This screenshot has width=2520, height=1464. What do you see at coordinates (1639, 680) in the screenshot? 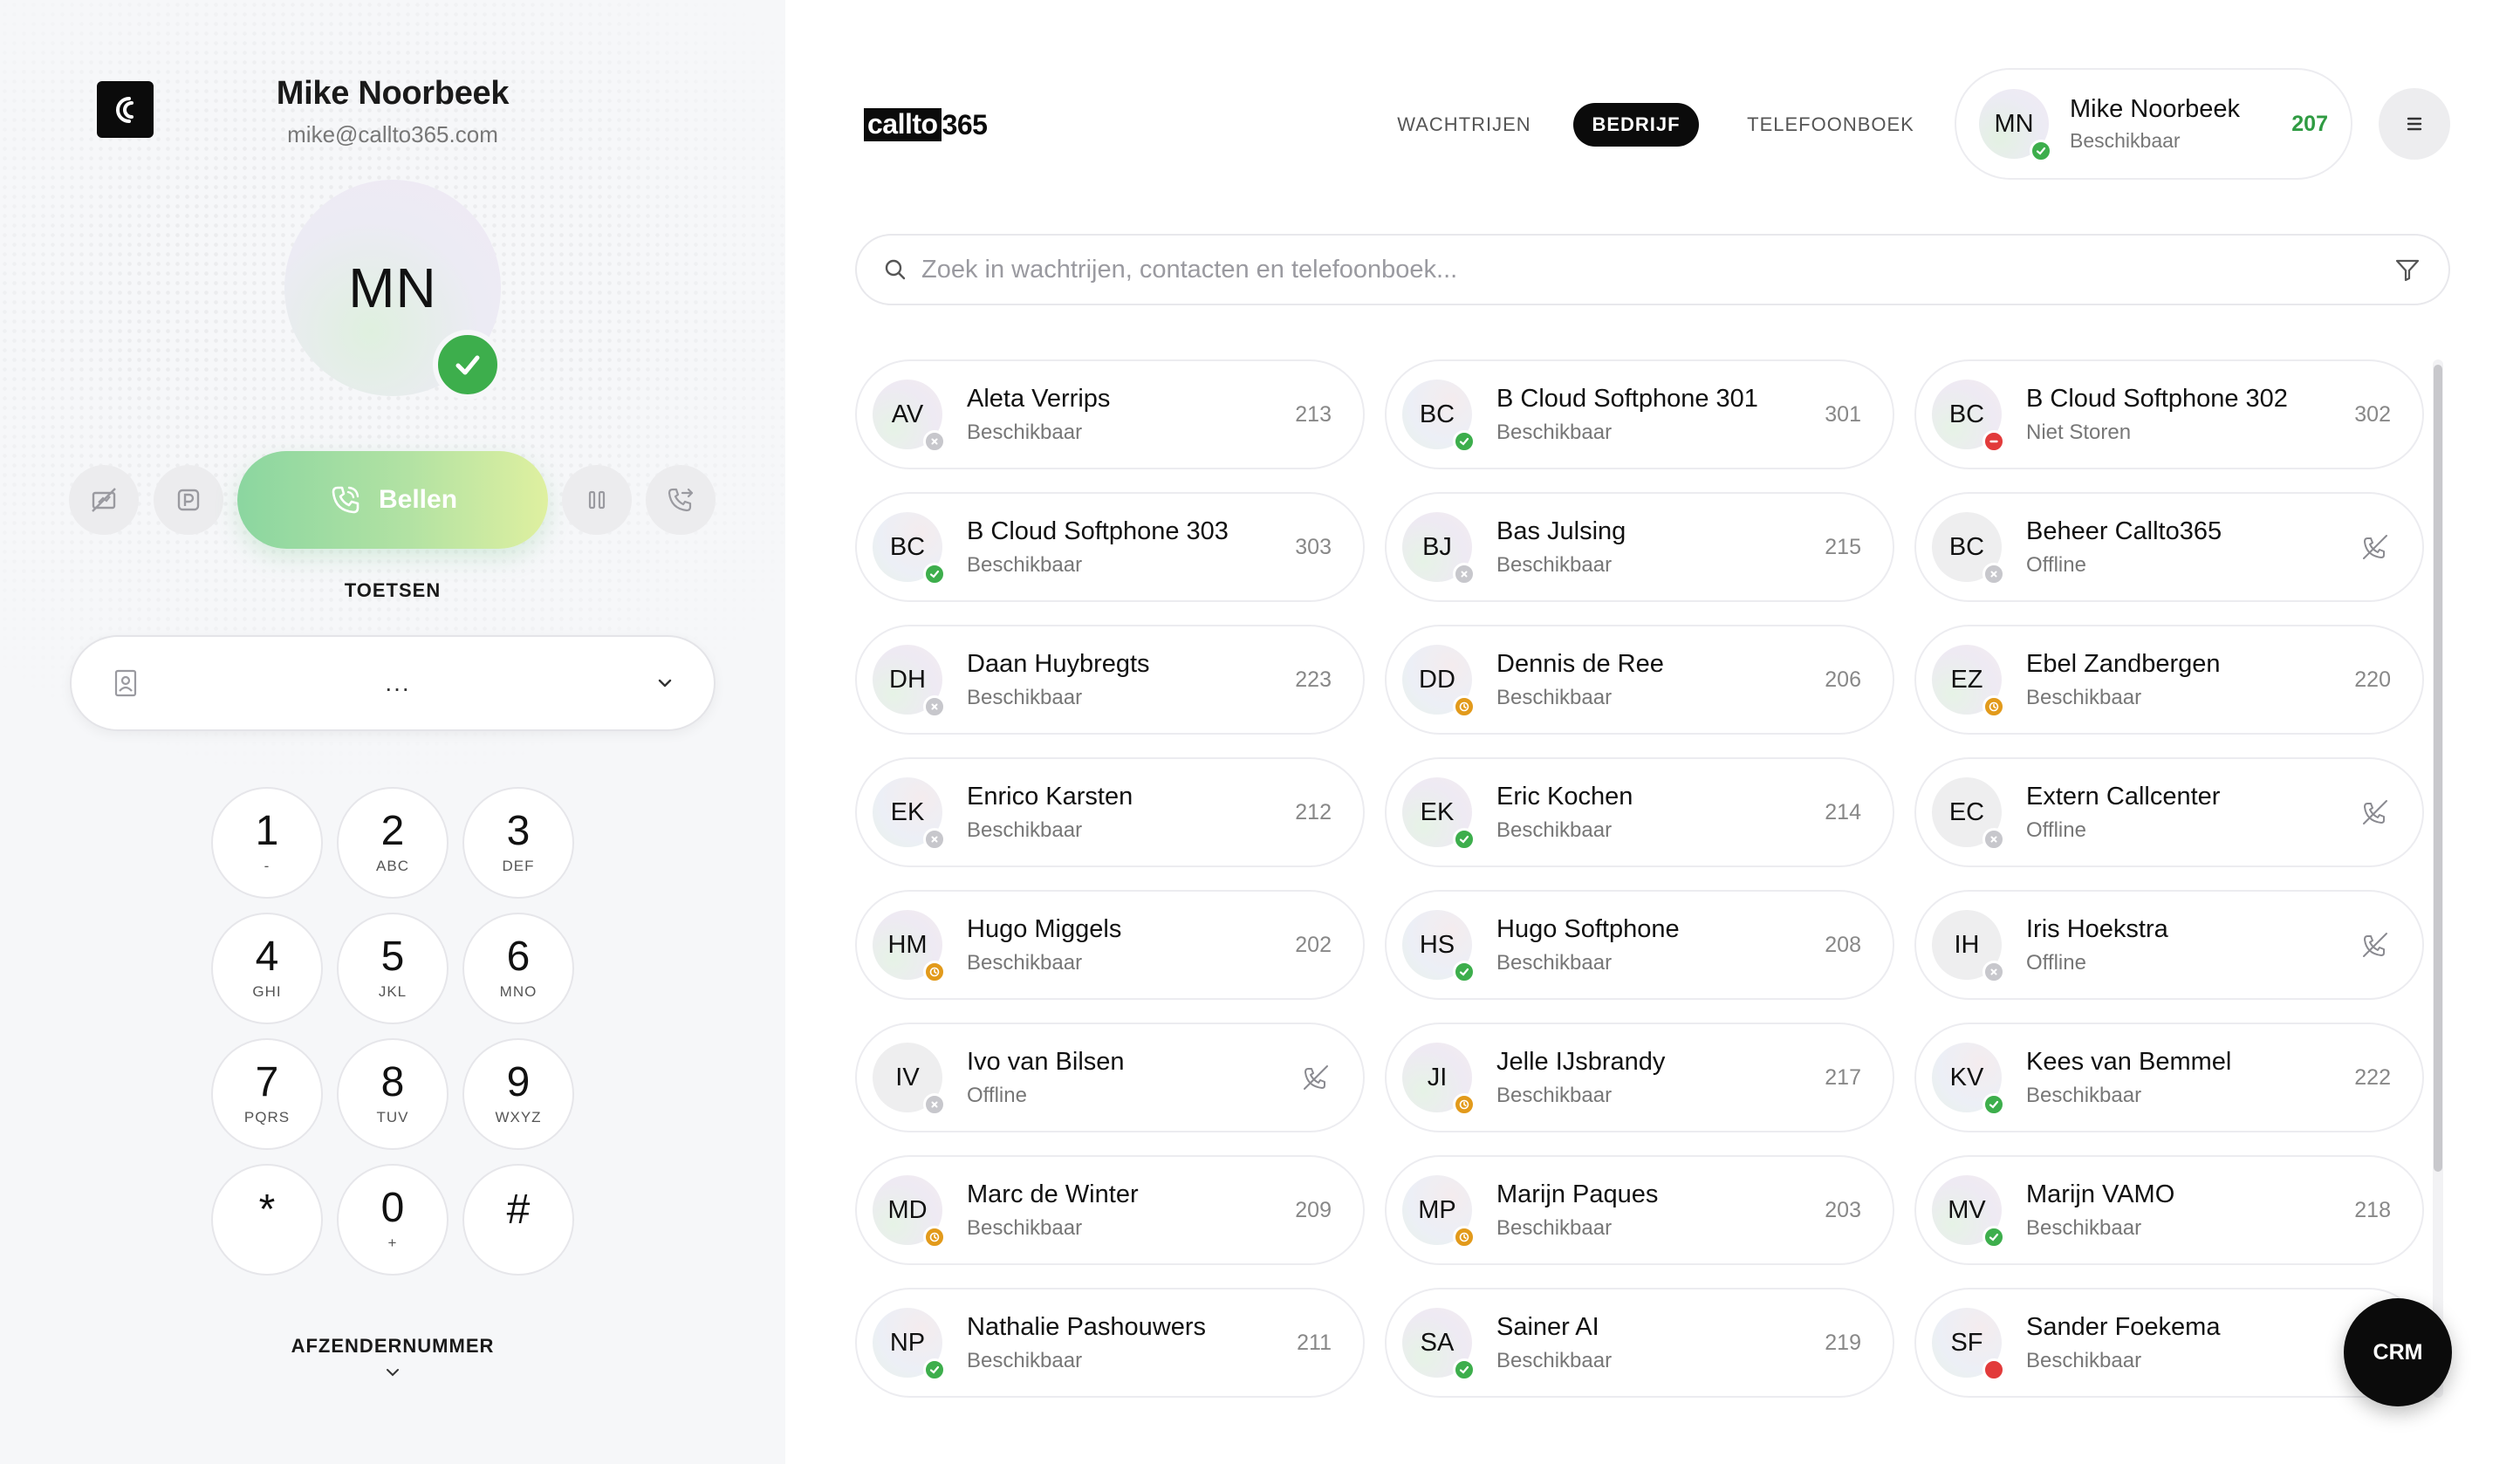
I see `contact-card: DD Dennis de Ree Beschikbaar 206` at bounding box center [1639, 680].